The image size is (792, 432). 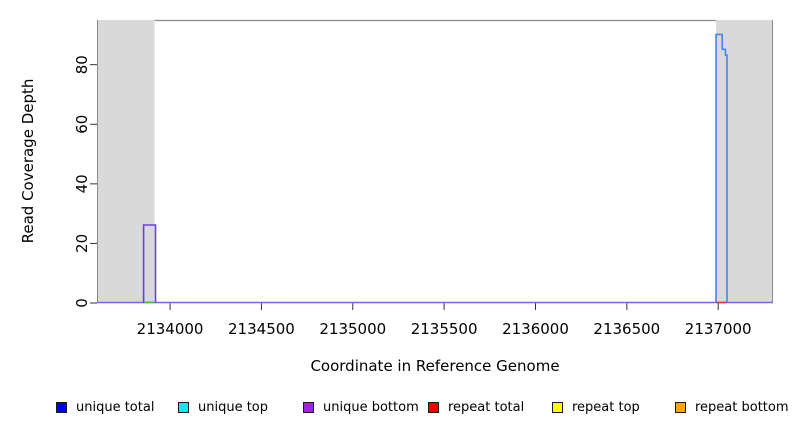 I want to click on x-tick-label: 2135500, so click(x=444, y=329).